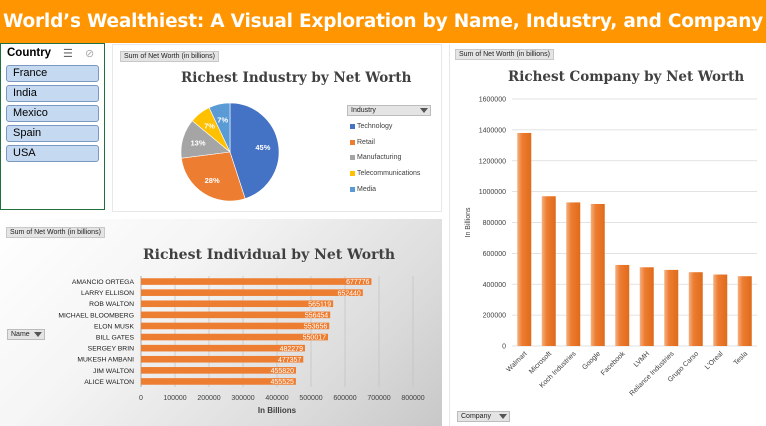 The height and width of the screenshot is (426, 766). Describe the element at coordinates (174, 398) in the screenshot. I see `x-tick-label: 100000` at that location.